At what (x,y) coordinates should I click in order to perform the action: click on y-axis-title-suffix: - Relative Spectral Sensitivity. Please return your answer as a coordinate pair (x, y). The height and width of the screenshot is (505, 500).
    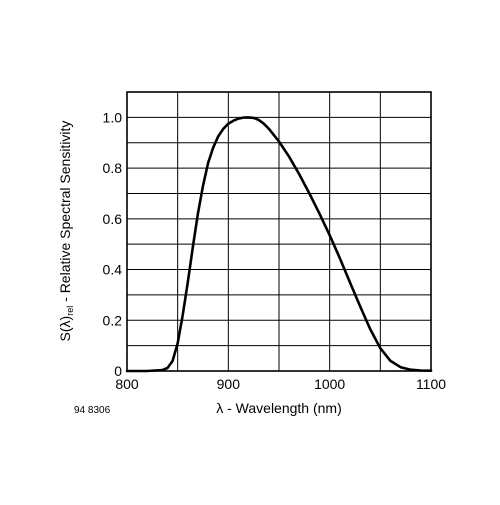
    Looking at the image, I should click on (65, 213).